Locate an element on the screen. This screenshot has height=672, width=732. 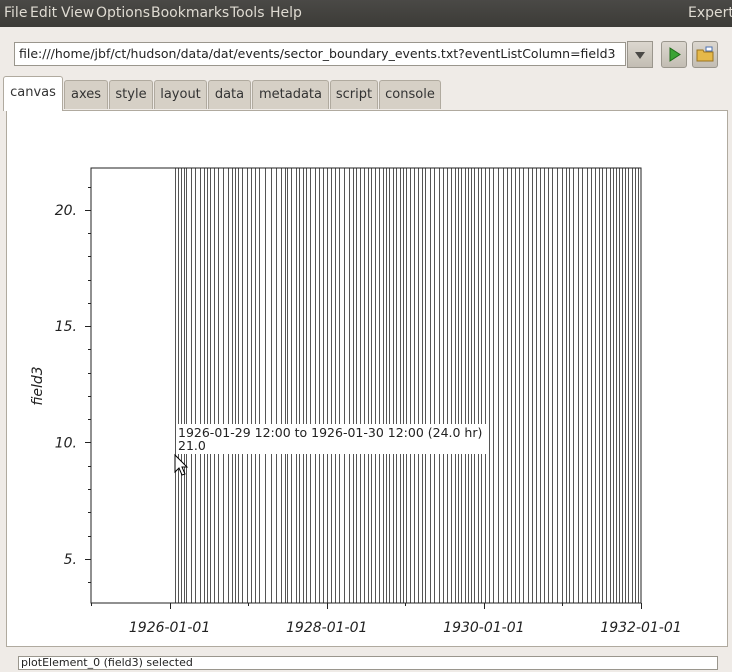
menu-edit: Edit is located at coordinates (44, 13).